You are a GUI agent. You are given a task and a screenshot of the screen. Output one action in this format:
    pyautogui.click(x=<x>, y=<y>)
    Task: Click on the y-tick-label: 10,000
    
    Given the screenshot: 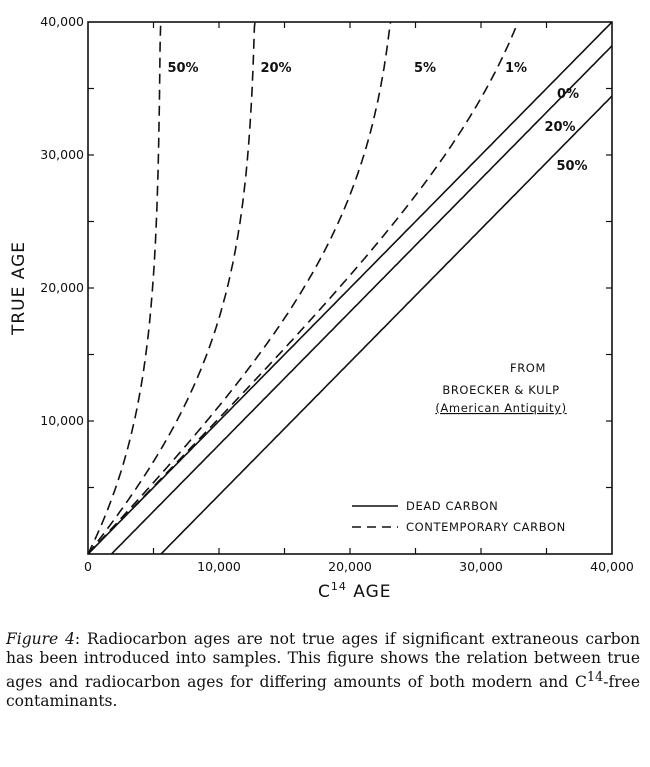 What is the action you would take?
    pyautogui.click(x=62, y=420)
    